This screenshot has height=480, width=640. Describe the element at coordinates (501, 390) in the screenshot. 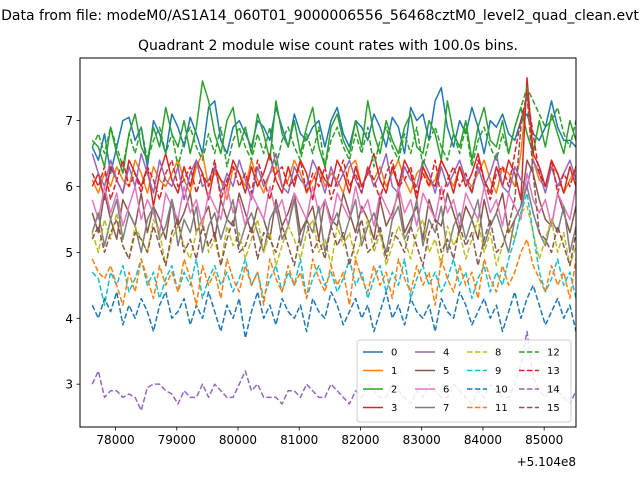

I see `legend-label-10: 10` at that location.